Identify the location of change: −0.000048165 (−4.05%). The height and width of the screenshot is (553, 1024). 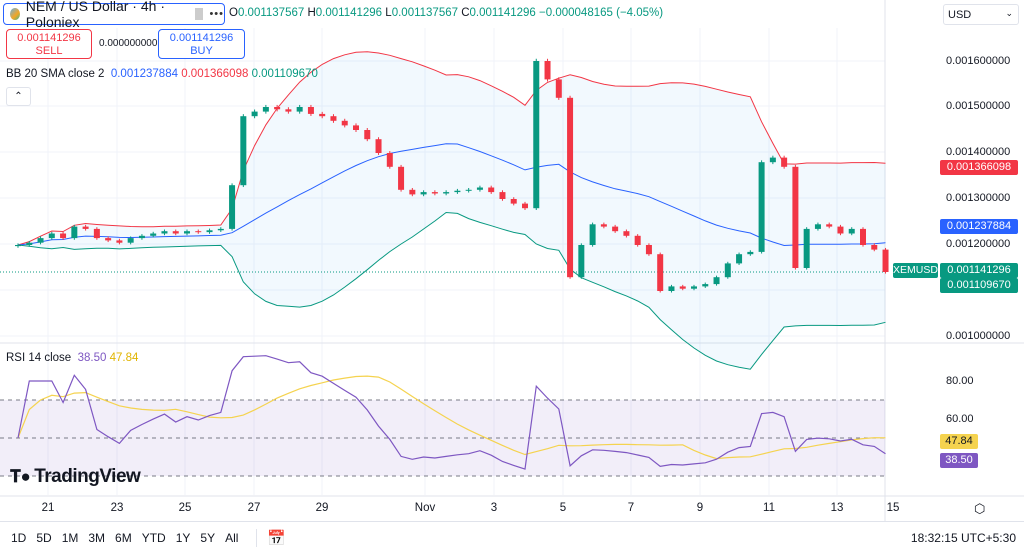
(601, 13).